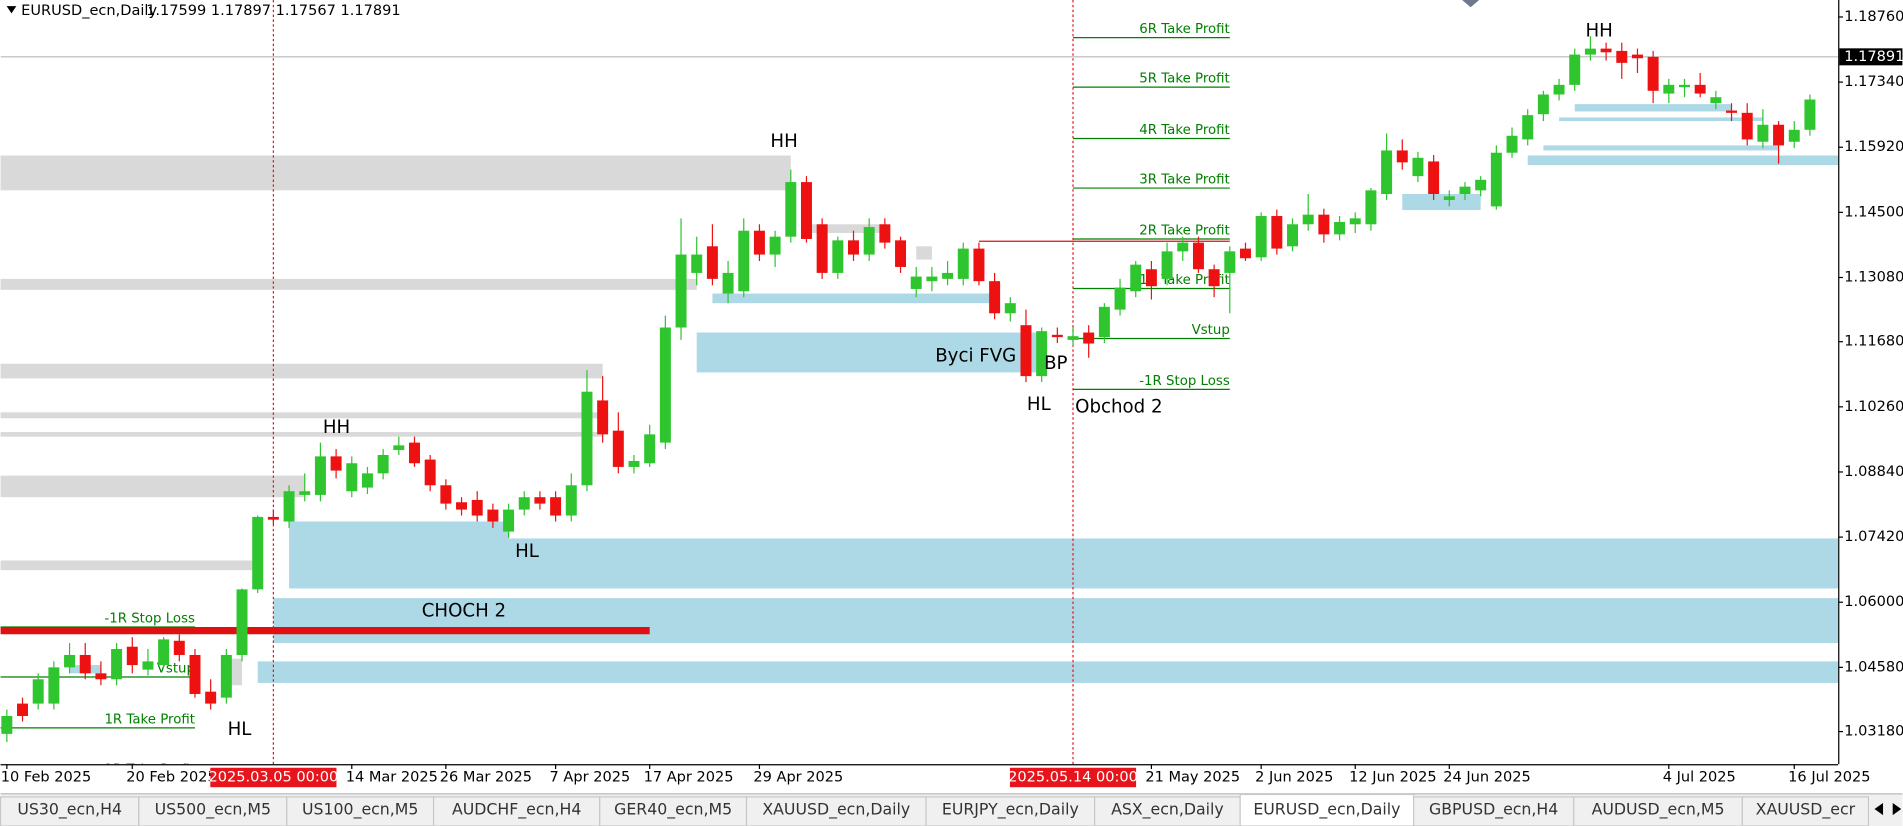  I want to click on x-tick-label: 29 Apr 2025, so click(798, 776).